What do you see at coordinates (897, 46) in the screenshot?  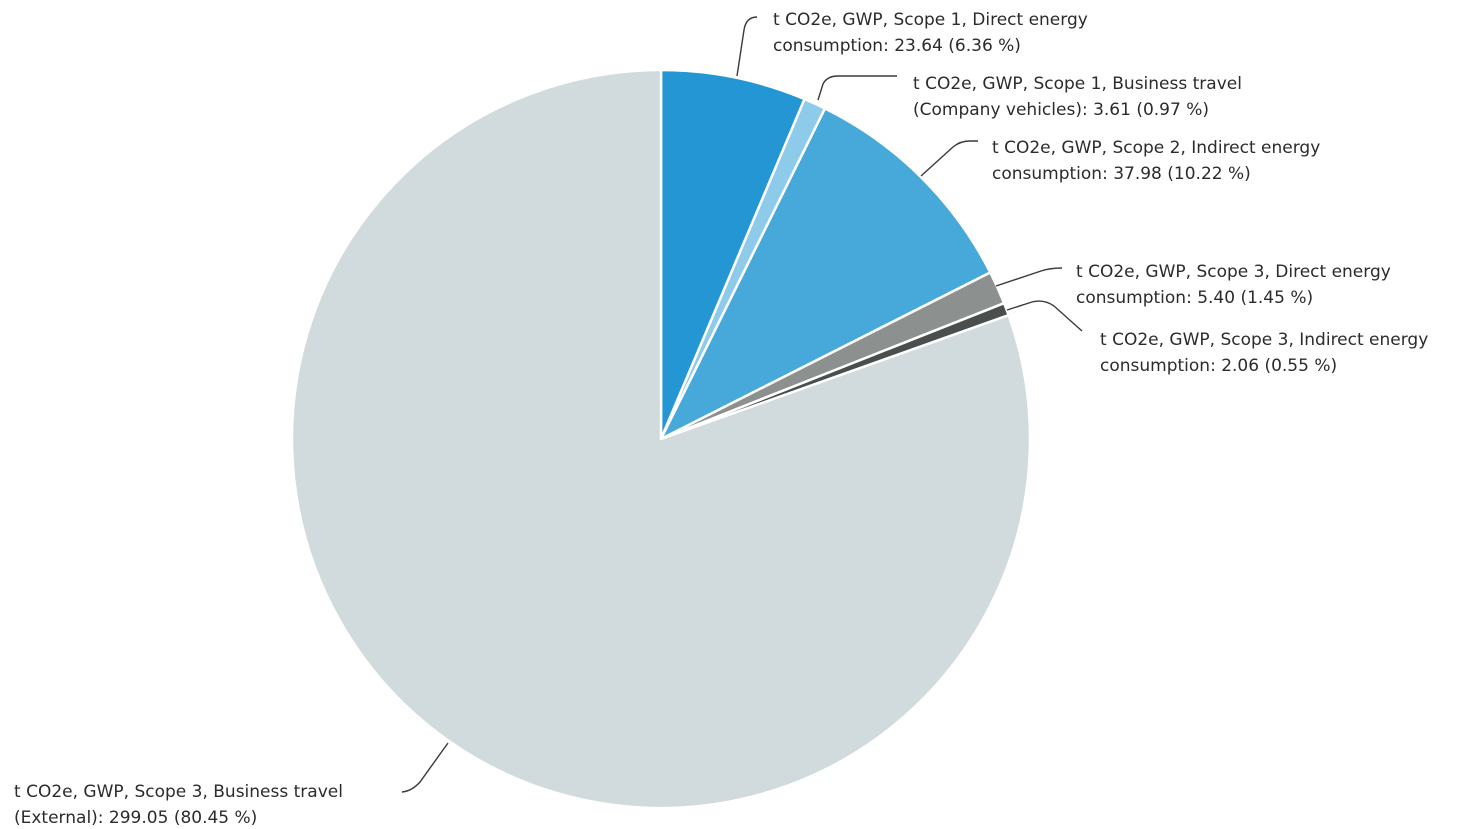 I see `slice-label-line: consumption: 23.64 (6.36 %)` at bounding box center [897, 46].